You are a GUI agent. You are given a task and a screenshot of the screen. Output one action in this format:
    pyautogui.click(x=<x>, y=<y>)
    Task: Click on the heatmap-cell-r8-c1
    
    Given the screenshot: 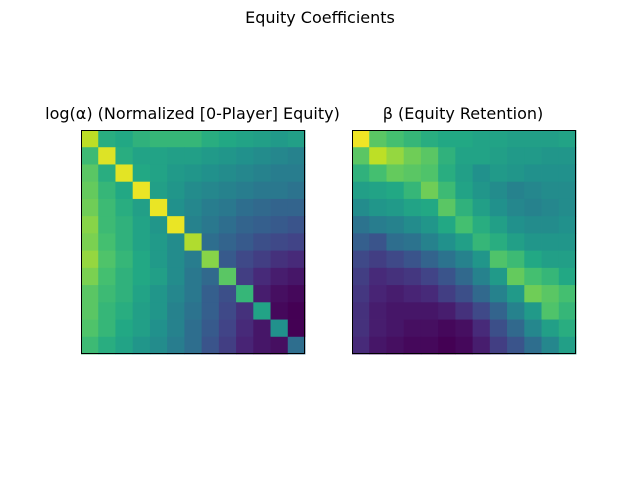 What is the action you would take?
    pyautogui.click(x=107, y=276)
    